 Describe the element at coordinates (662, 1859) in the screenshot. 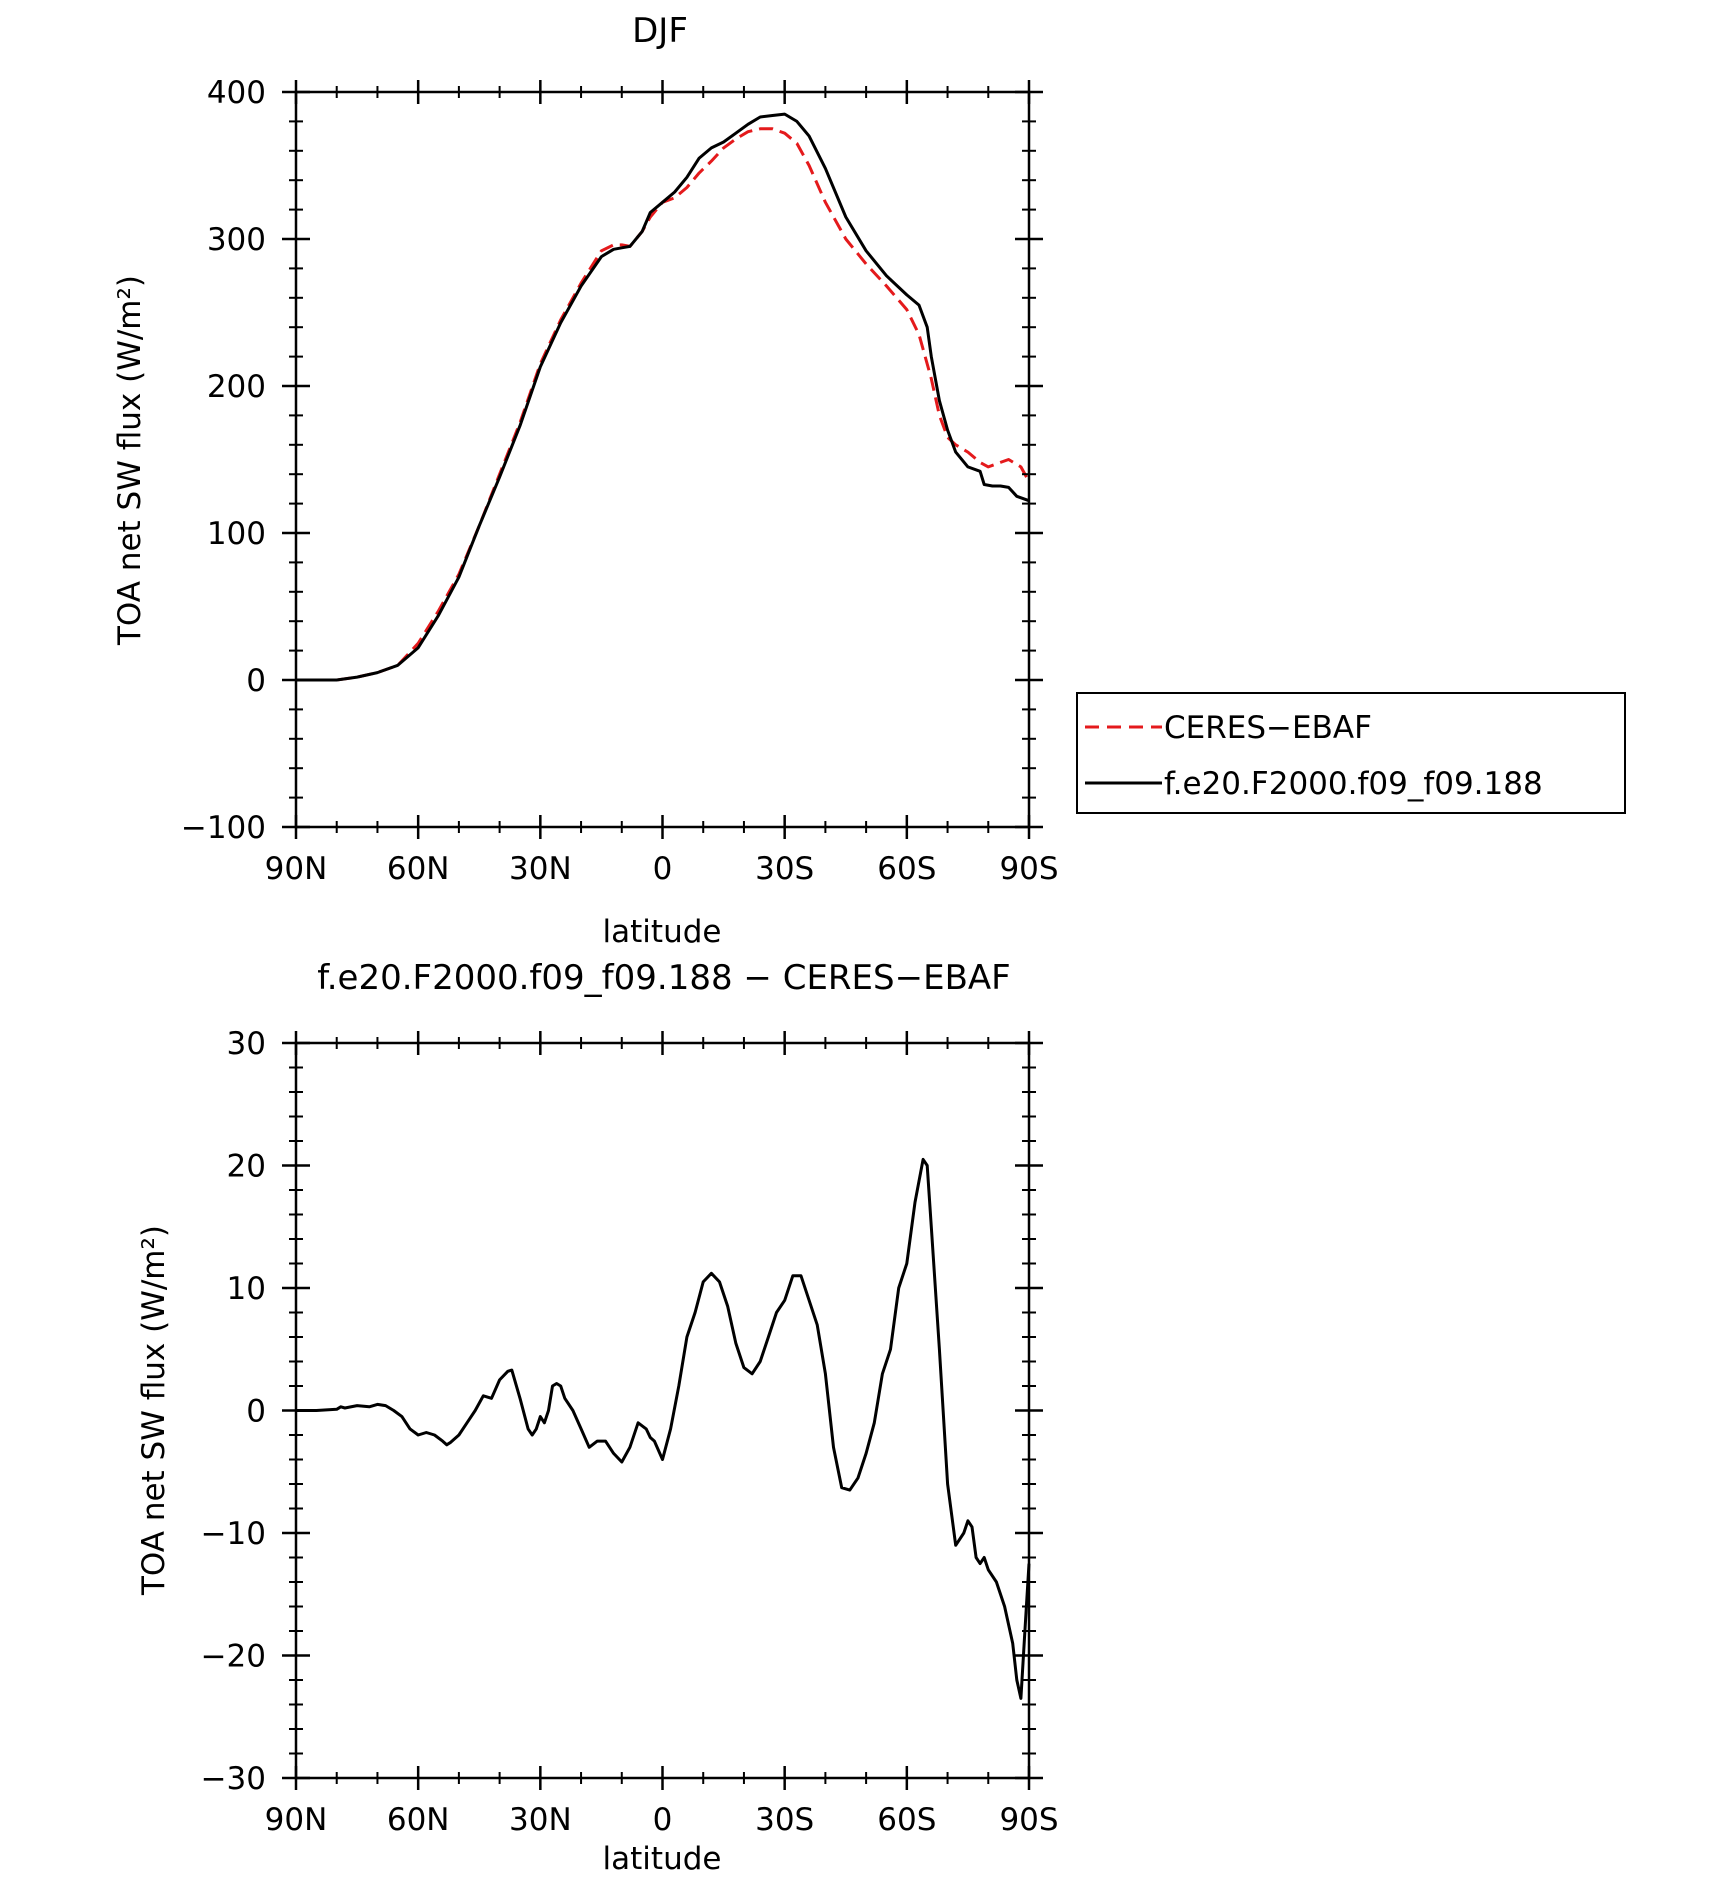

I see `bottom-x-axis-title: latitude` at that location.